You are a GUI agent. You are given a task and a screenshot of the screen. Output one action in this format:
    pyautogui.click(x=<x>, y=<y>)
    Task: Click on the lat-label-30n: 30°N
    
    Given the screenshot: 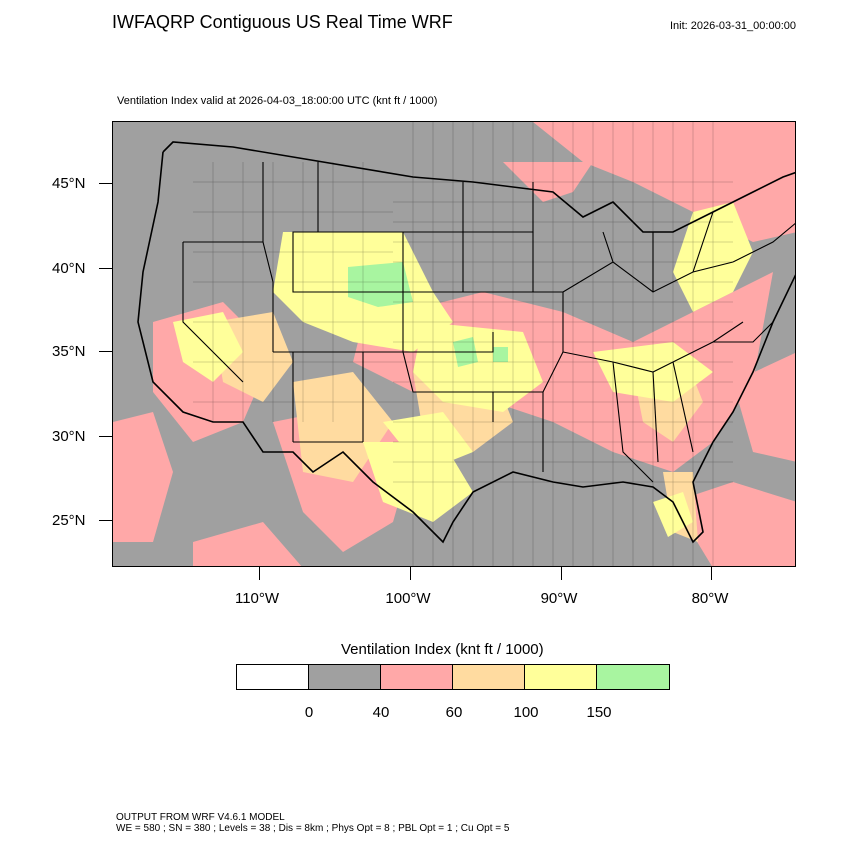 What is the action you would take?
    pyautogui.click(x=69, y=436)
    